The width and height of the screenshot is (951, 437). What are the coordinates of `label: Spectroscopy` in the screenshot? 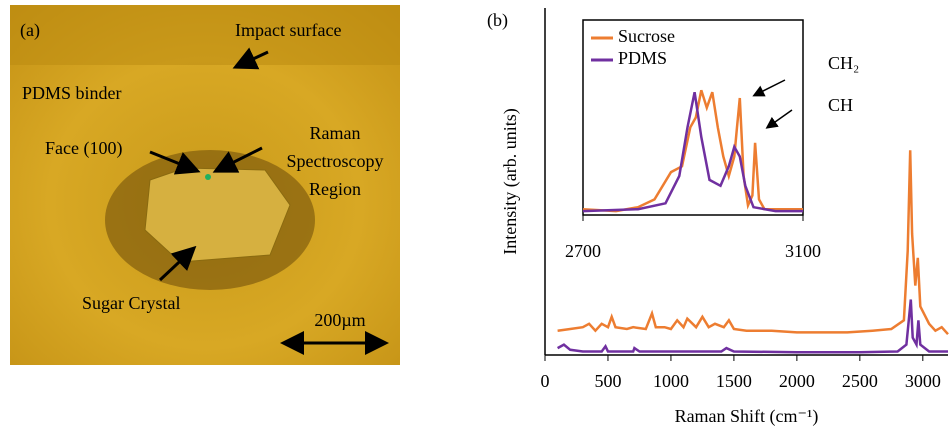 It's located at (335, 161).